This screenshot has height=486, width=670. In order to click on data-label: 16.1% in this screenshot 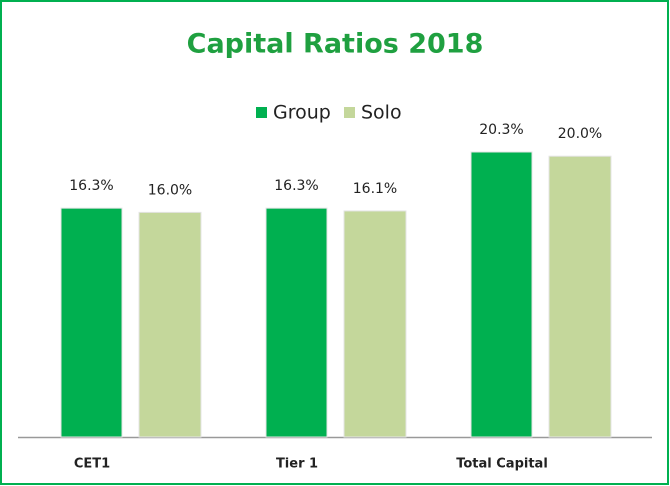, I will do `click(375, 189)`.